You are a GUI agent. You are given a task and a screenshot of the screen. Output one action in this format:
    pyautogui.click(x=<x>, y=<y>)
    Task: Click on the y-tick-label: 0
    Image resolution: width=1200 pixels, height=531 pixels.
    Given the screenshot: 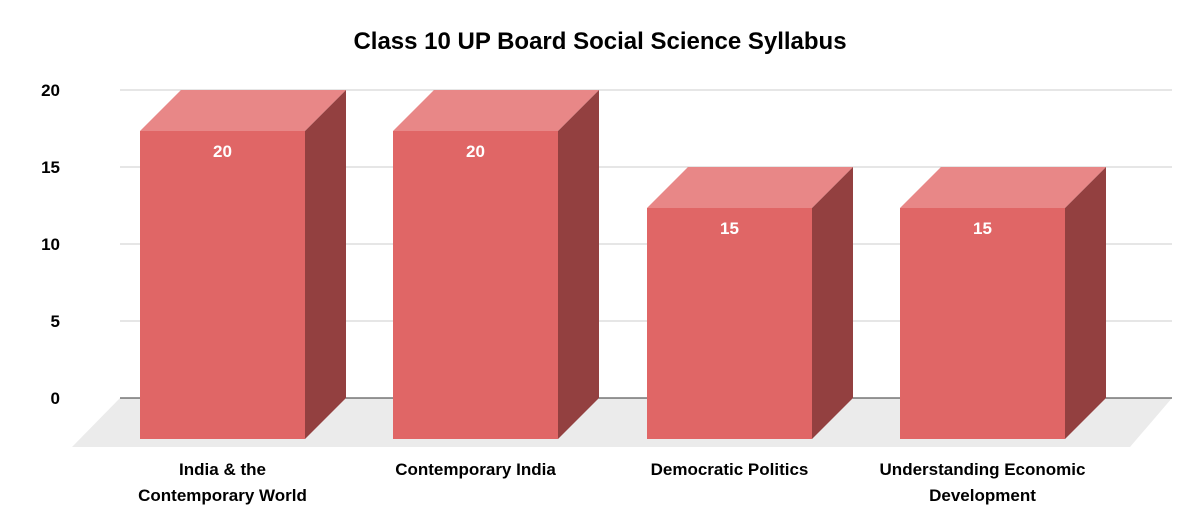 What is the action you would take?
    pyautogui.click(x=55, y=398)
    